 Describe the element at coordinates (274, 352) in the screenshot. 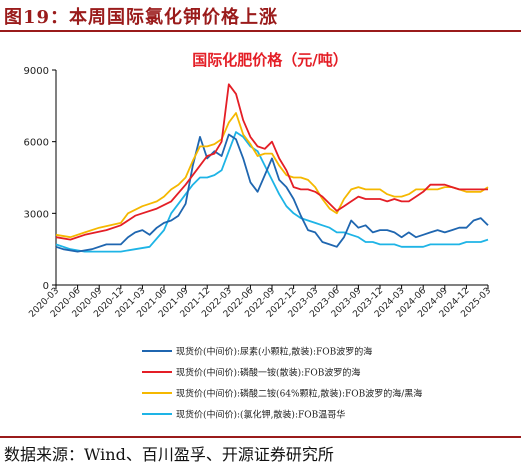

I see `legend-label-1: 现货价(中间价):尿素(小颗粒,散装):FOB波罗的海` at that location.